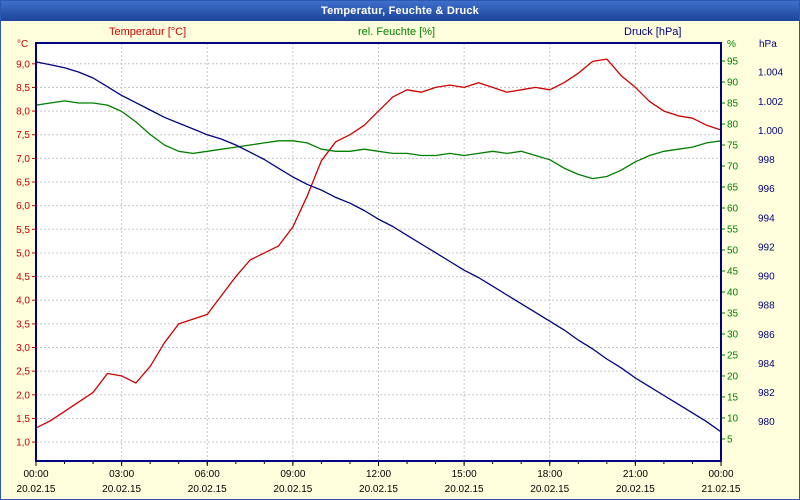  I want to click on svg-text: 95, so click(733, 62).